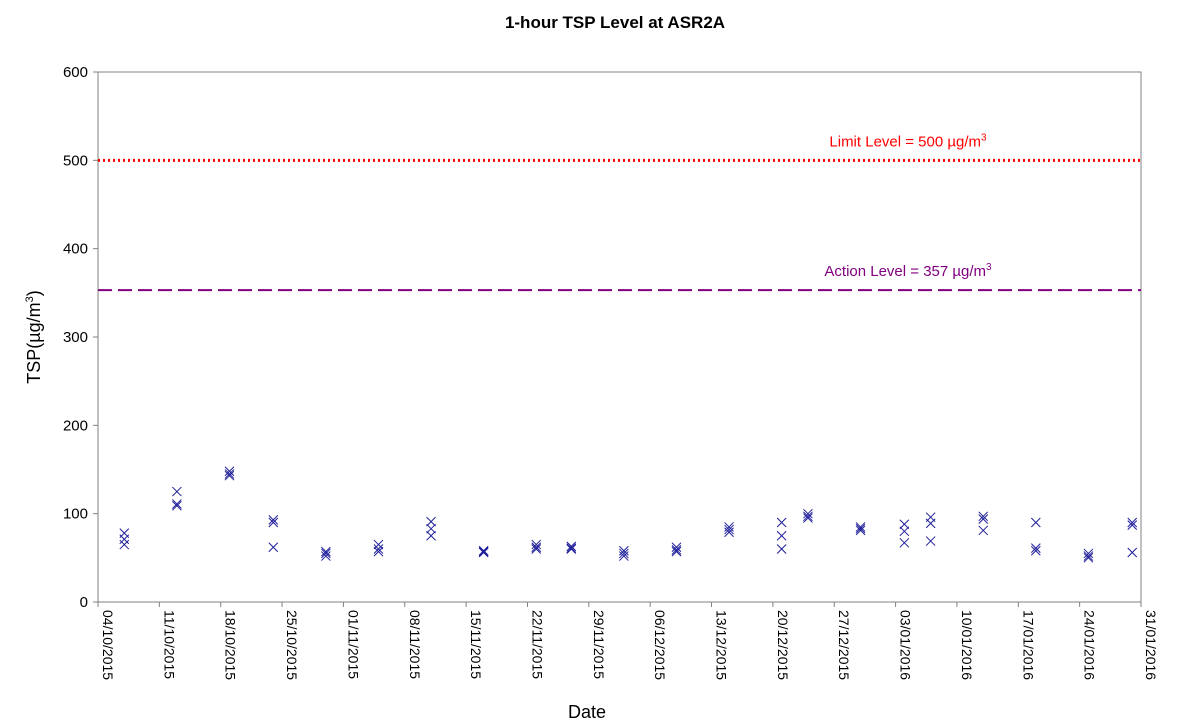 Image resolution: width=1190 pixels, height=728 pixels. Describe the element at coordinates (169, 644) in the screenshot. I see `x-tick-label: 11/10/2015` at that location.